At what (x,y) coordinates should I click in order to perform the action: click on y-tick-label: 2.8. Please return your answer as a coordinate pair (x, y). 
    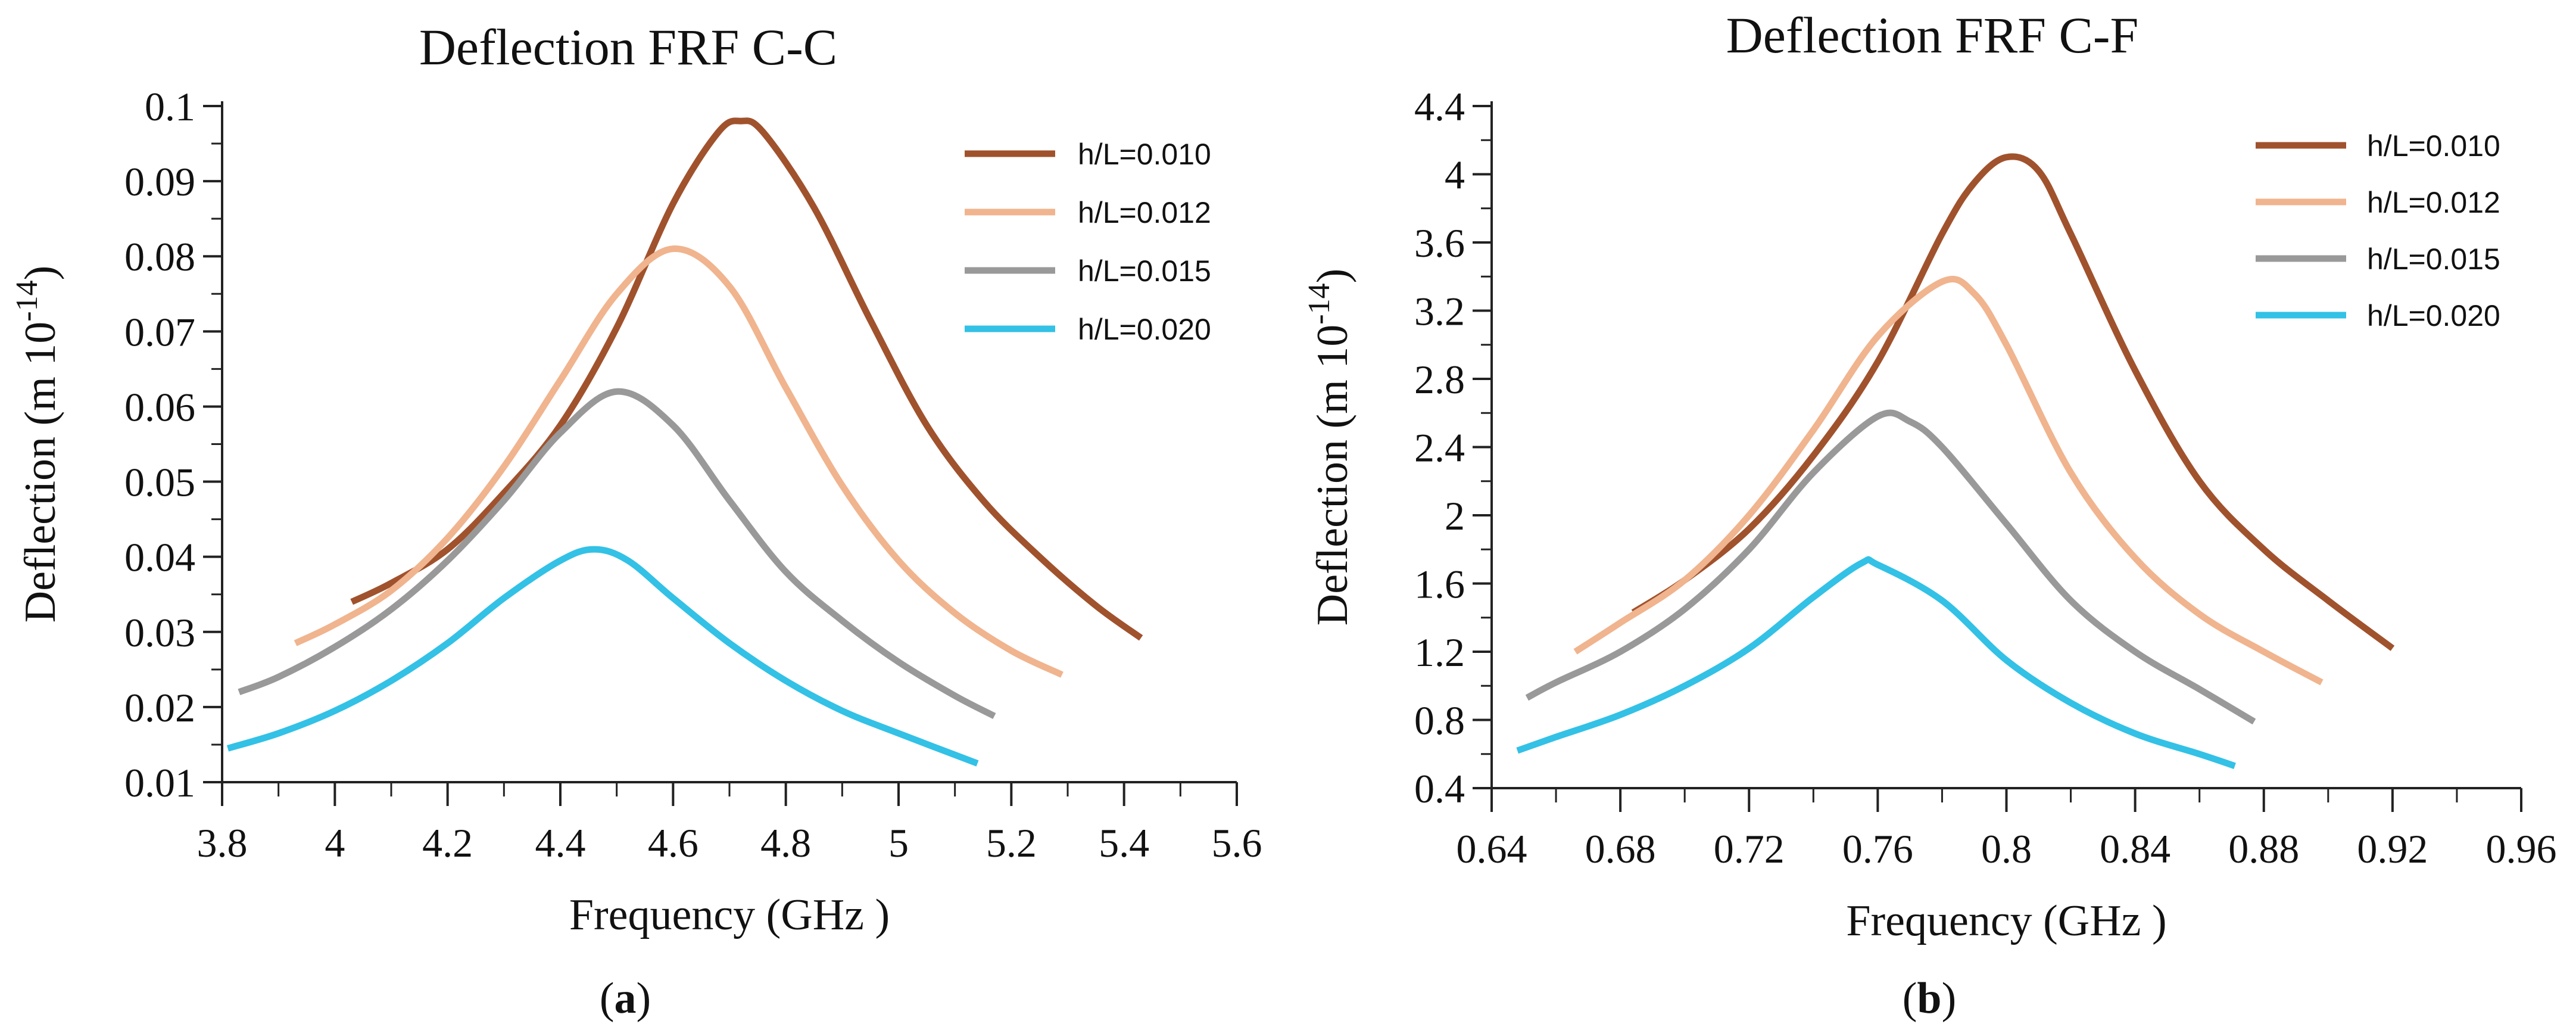
    Looking at the image, I should click on (1440, 379).